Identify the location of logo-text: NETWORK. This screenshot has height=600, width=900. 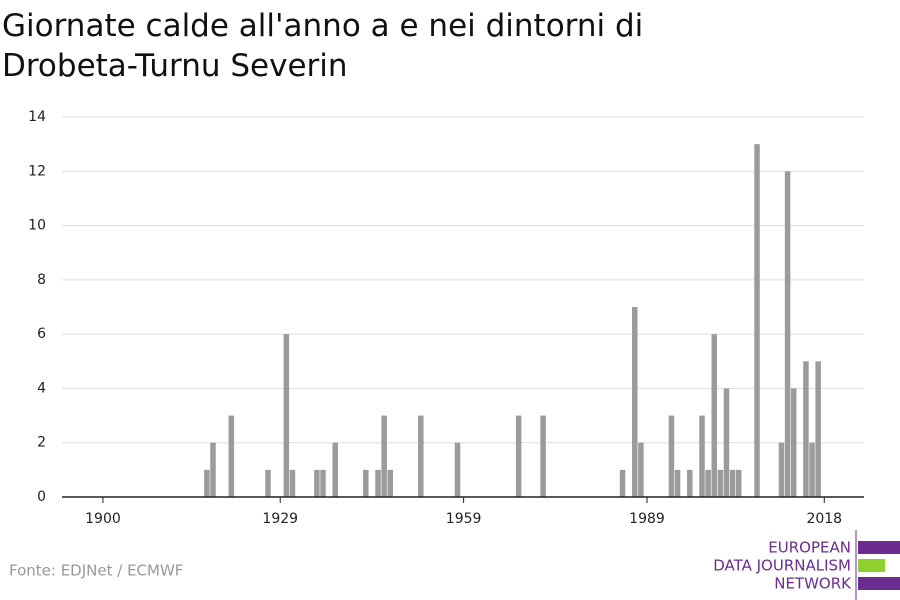
(813, 584).